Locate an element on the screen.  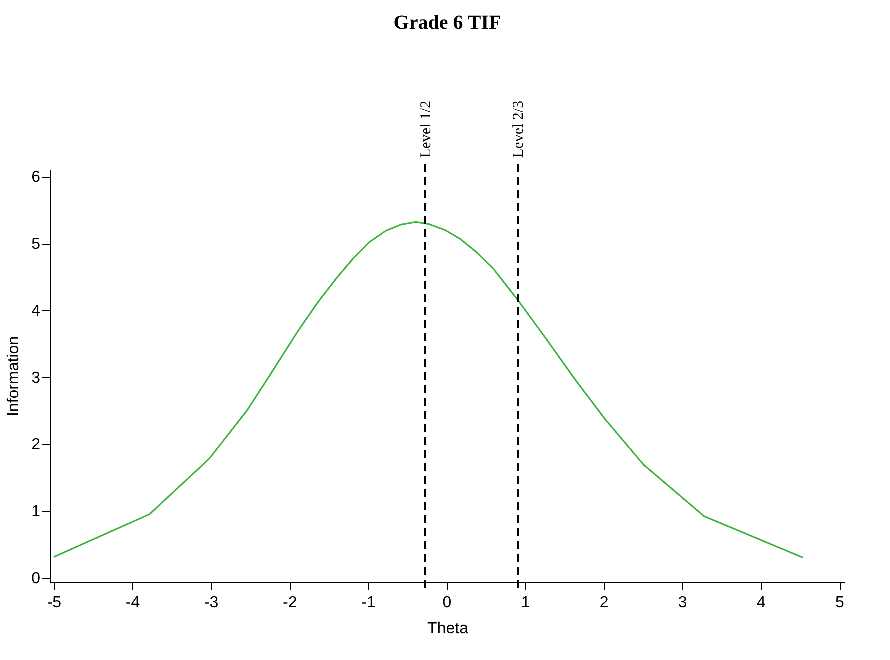
x-tick-label: -3 is located at coordinates (211, 603).